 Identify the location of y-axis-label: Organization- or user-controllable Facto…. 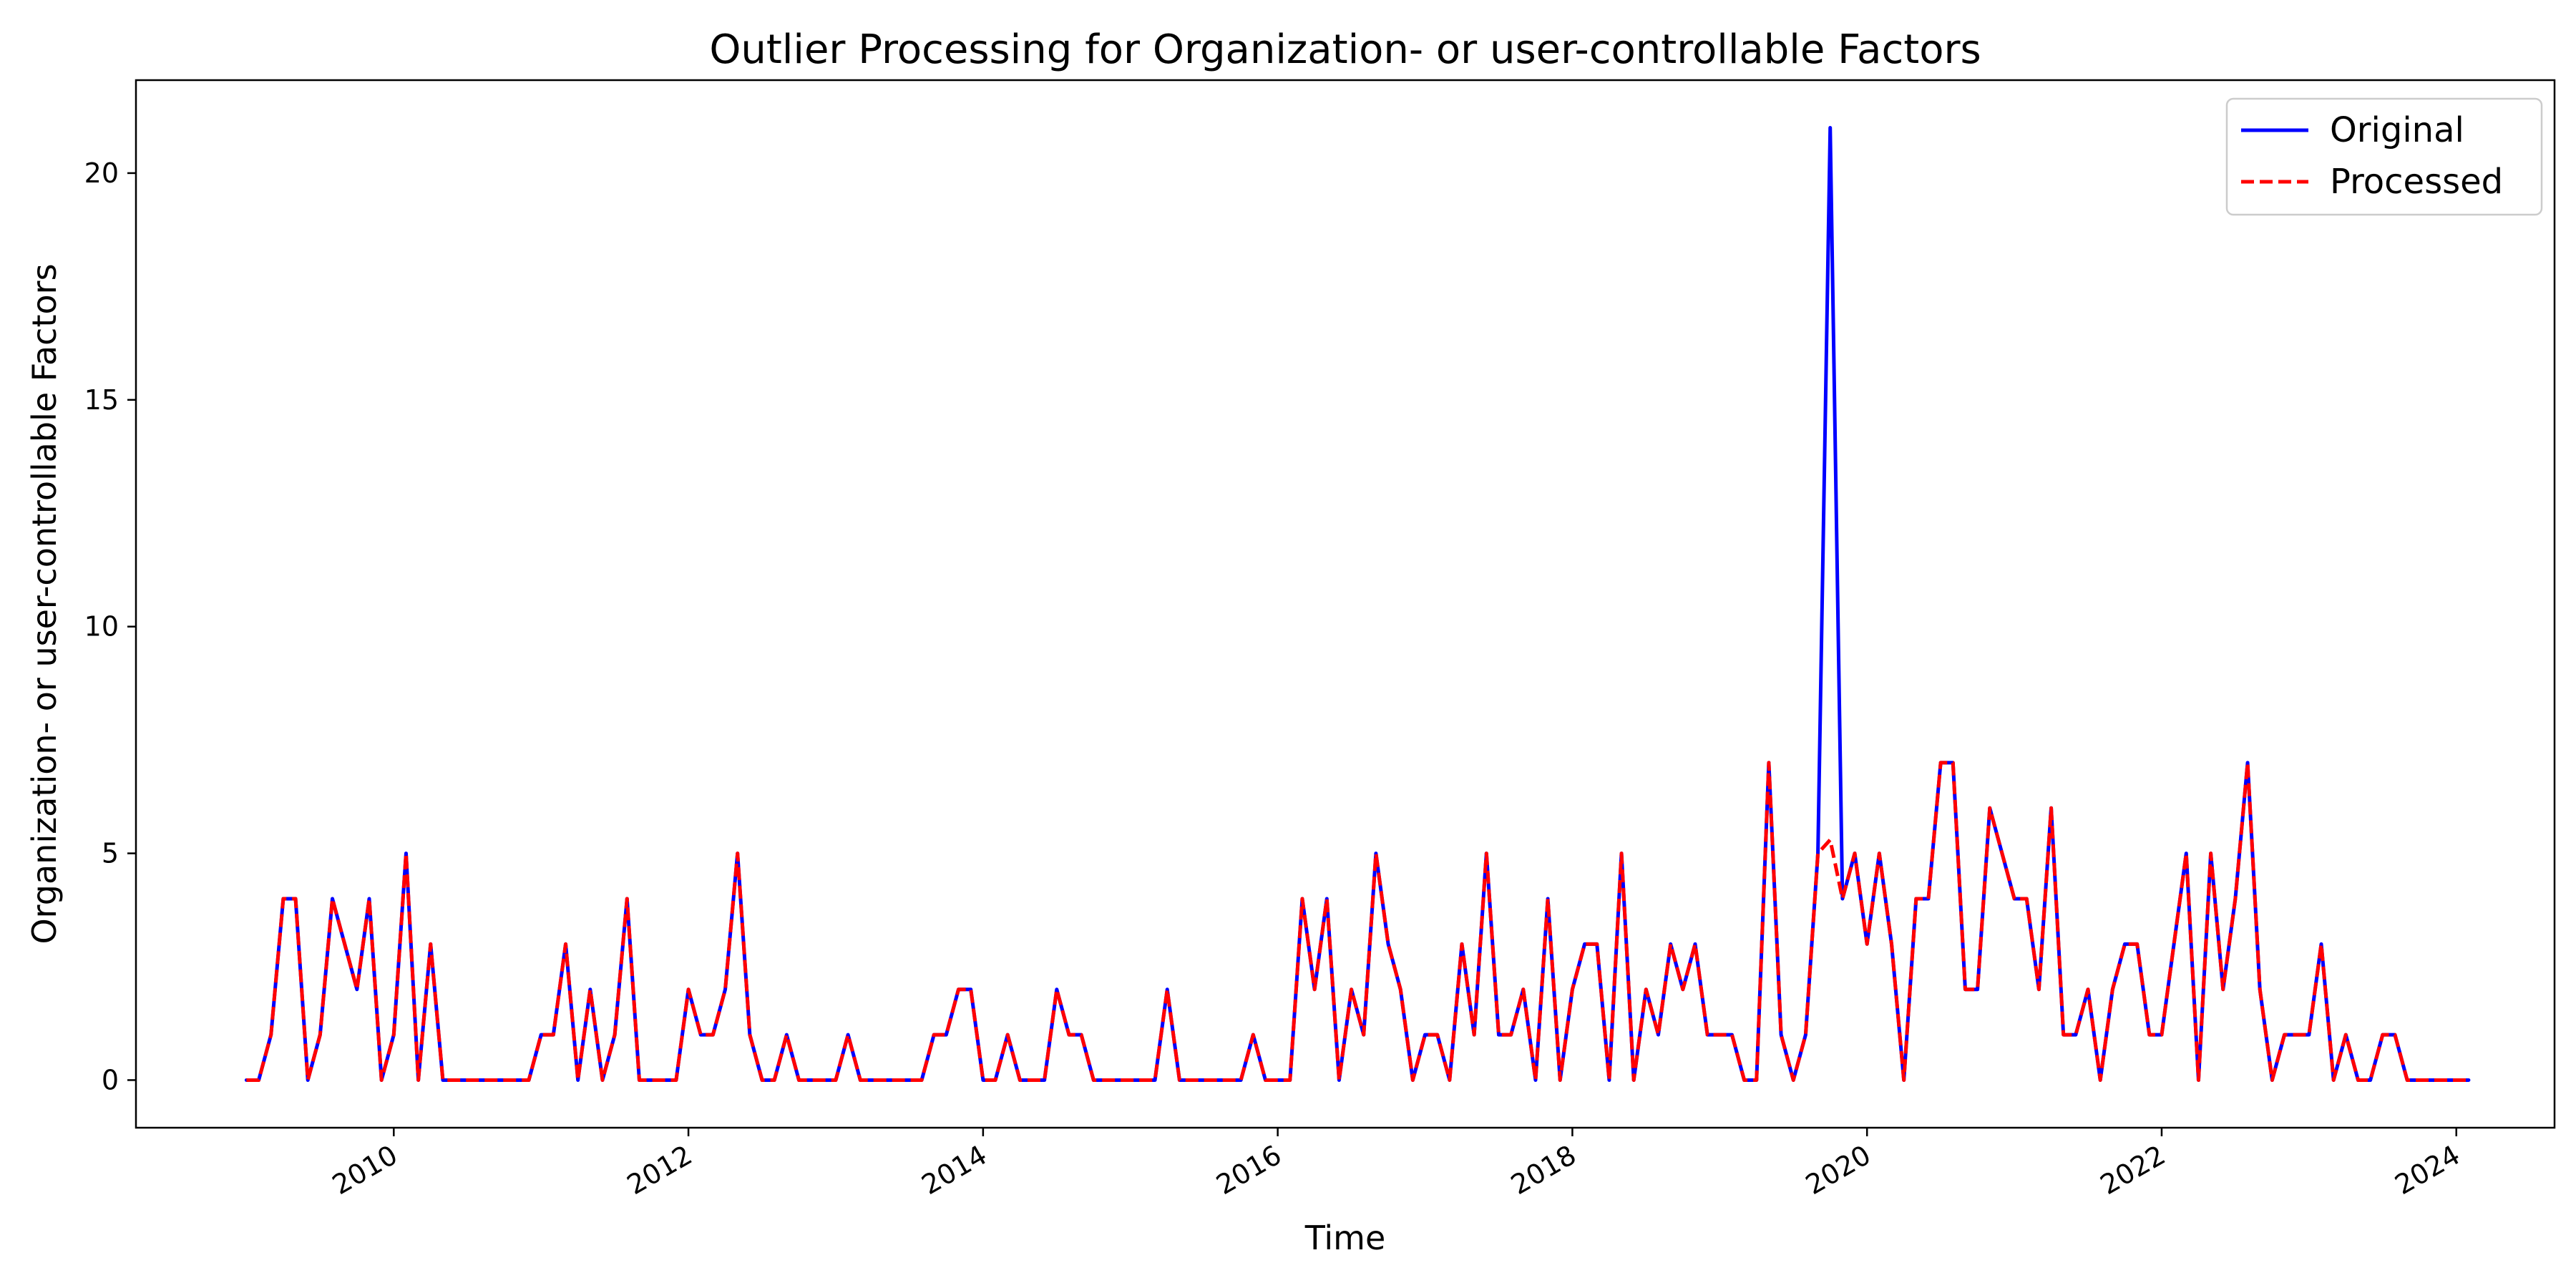
(44, 603).